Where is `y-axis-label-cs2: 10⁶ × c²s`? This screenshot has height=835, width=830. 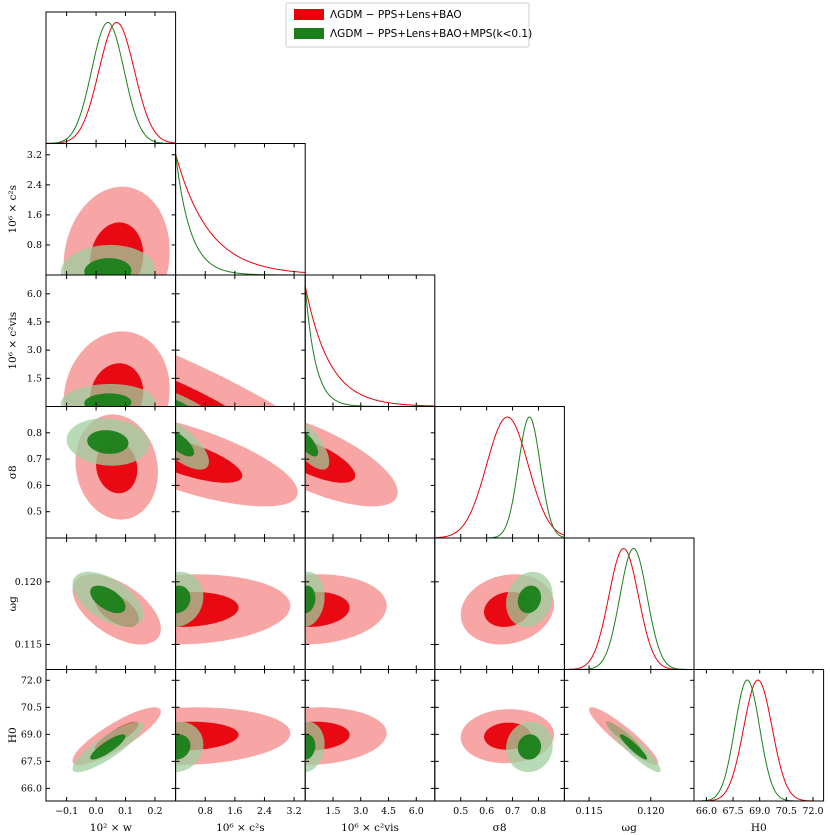
y-axis-label-cs2: 10⁶ × c²s is located at coordinates (13, 209).